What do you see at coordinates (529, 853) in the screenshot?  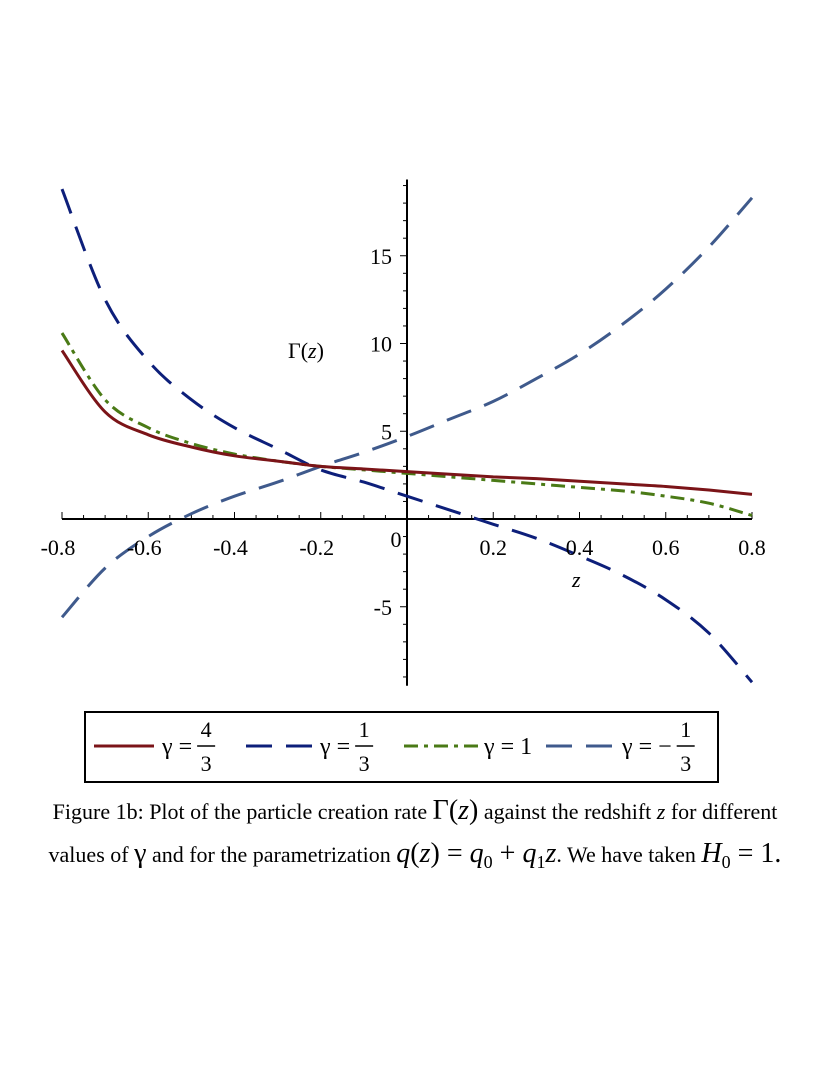 I see `caption-q1: q` at bounding box center [529, 853].